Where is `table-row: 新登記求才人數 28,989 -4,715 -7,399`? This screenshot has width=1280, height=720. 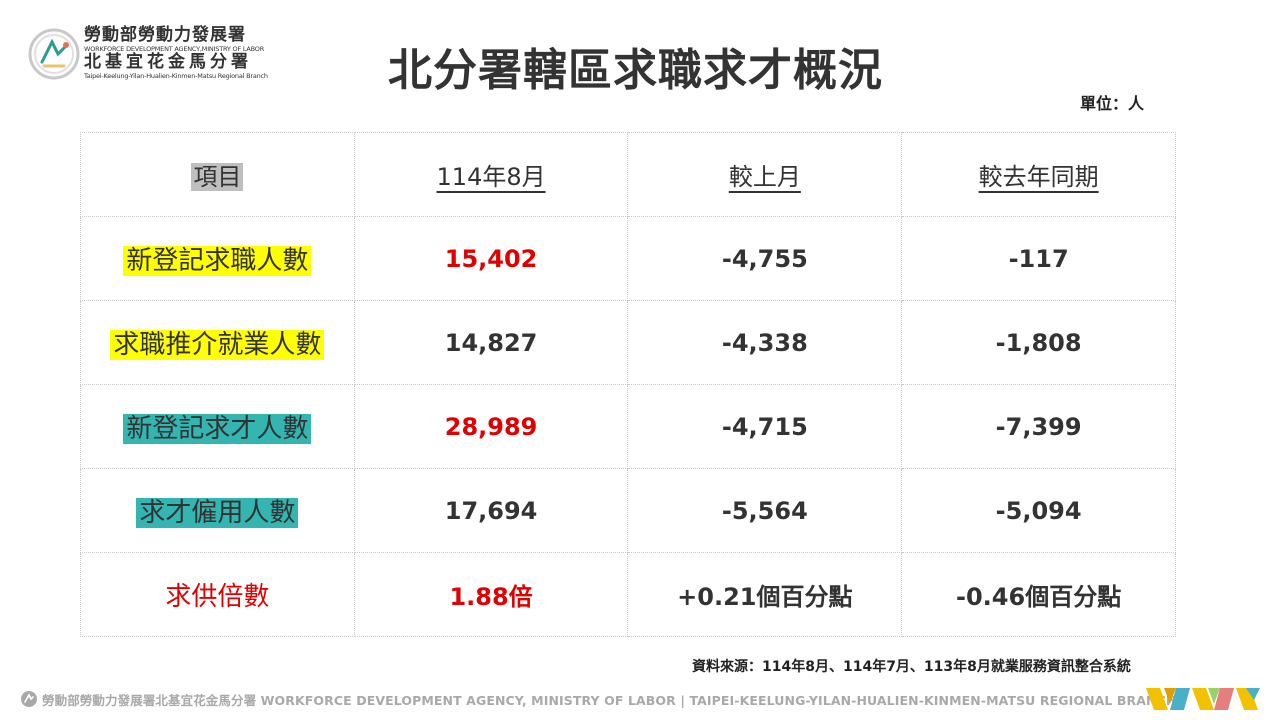
table-row: 新登記求才人數 28,989 -4,715 -7,399 is located at coordinates (628, 426).